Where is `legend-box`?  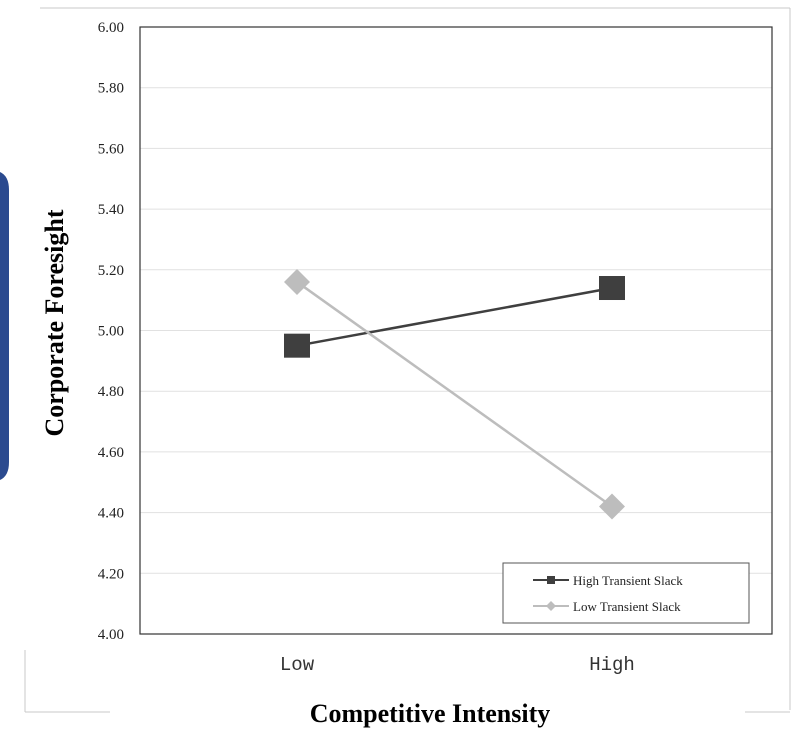
legend-box is located at coordinates (626, 593).